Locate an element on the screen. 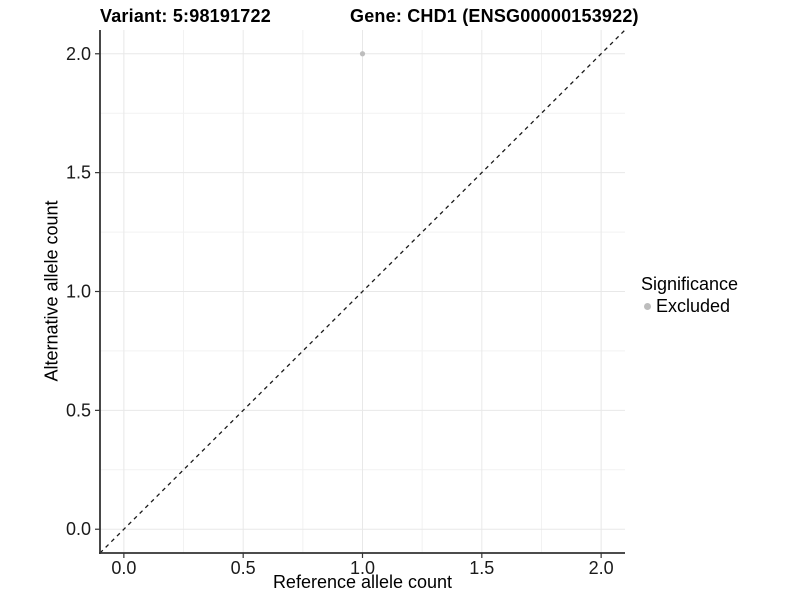 The image size is (800, 600). legend-item-label: Excluded is located at coordinates (693, 306).